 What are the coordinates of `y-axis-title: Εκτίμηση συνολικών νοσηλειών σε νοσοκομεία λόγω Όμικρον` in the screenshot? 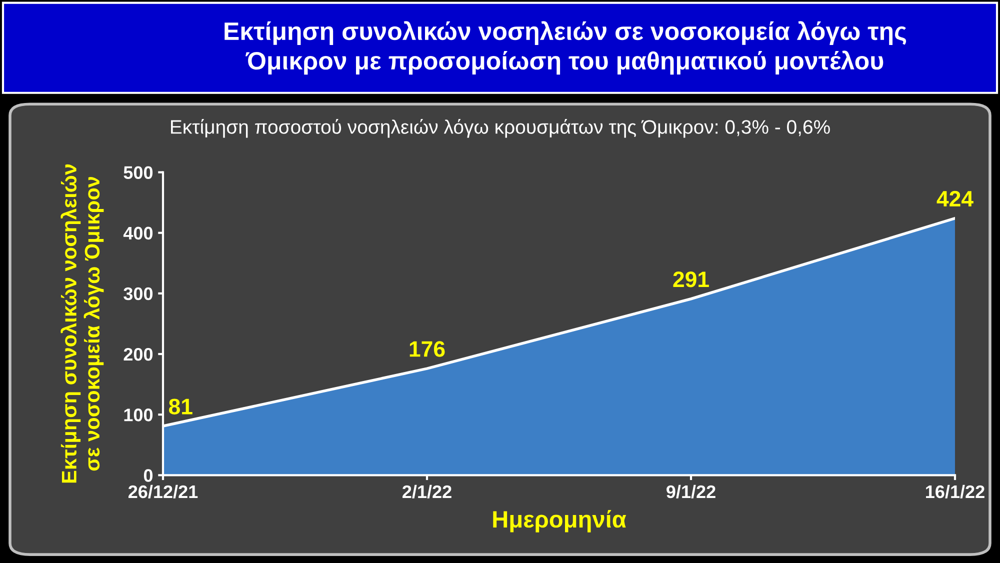 It's located at (82, 323).